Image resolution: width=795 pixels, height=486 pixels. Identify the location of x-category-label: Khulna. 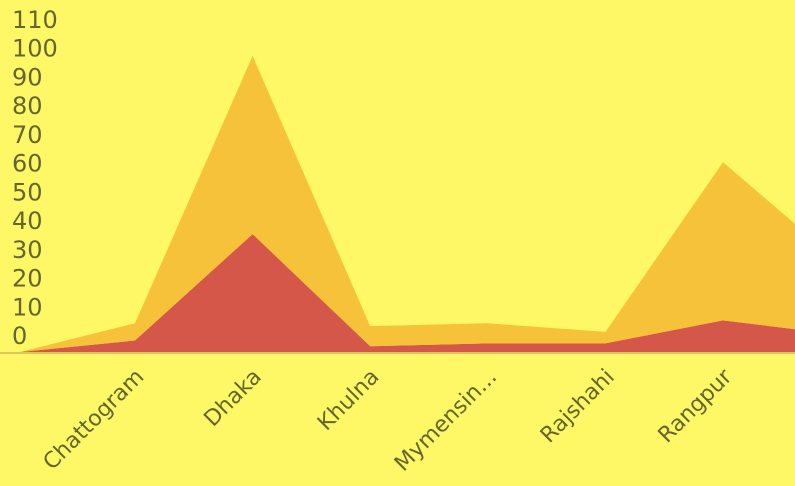
(348, 400).